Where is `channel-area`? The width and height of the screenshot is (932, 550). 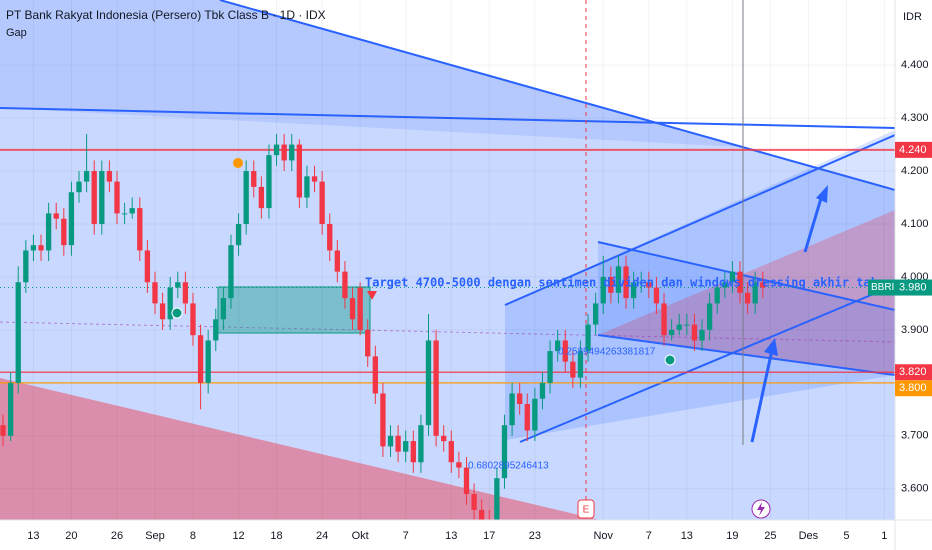
channel-area is located at coordinates (746, 308).